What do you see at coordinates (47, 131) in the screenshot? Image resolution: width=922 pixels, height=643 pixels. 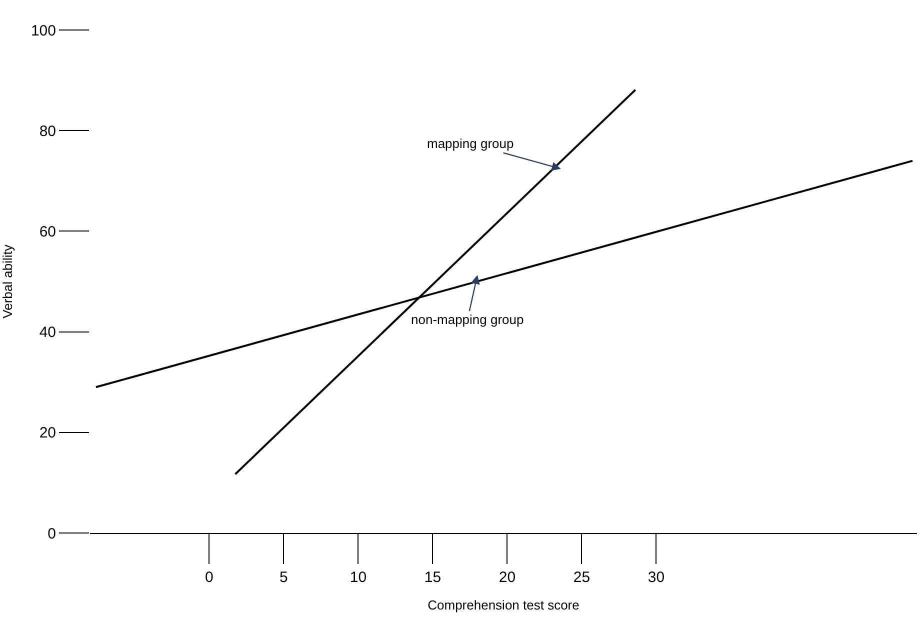 I see `y-tick-label: 80` at bounding box center [47, 131].